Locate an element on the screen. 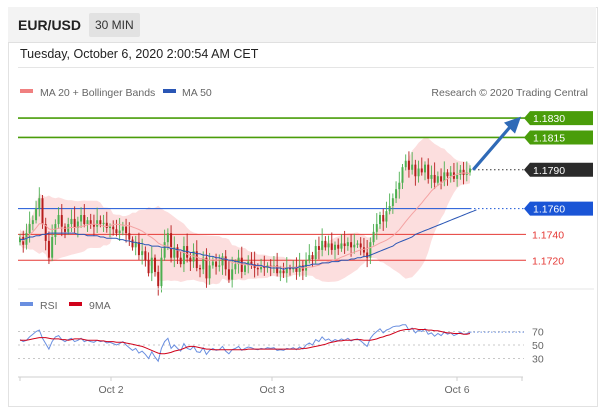 The width and height of the screenshot is (605, 410). level-tag-1.1815 is located at coordinates (558, 137).